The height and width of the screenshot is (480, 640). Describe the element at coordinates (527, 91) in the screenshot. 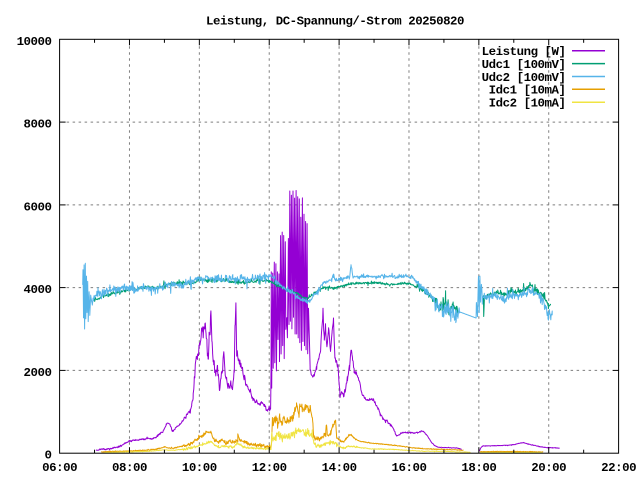

I see `svg-text: Idc1 [10mA]` at that location.